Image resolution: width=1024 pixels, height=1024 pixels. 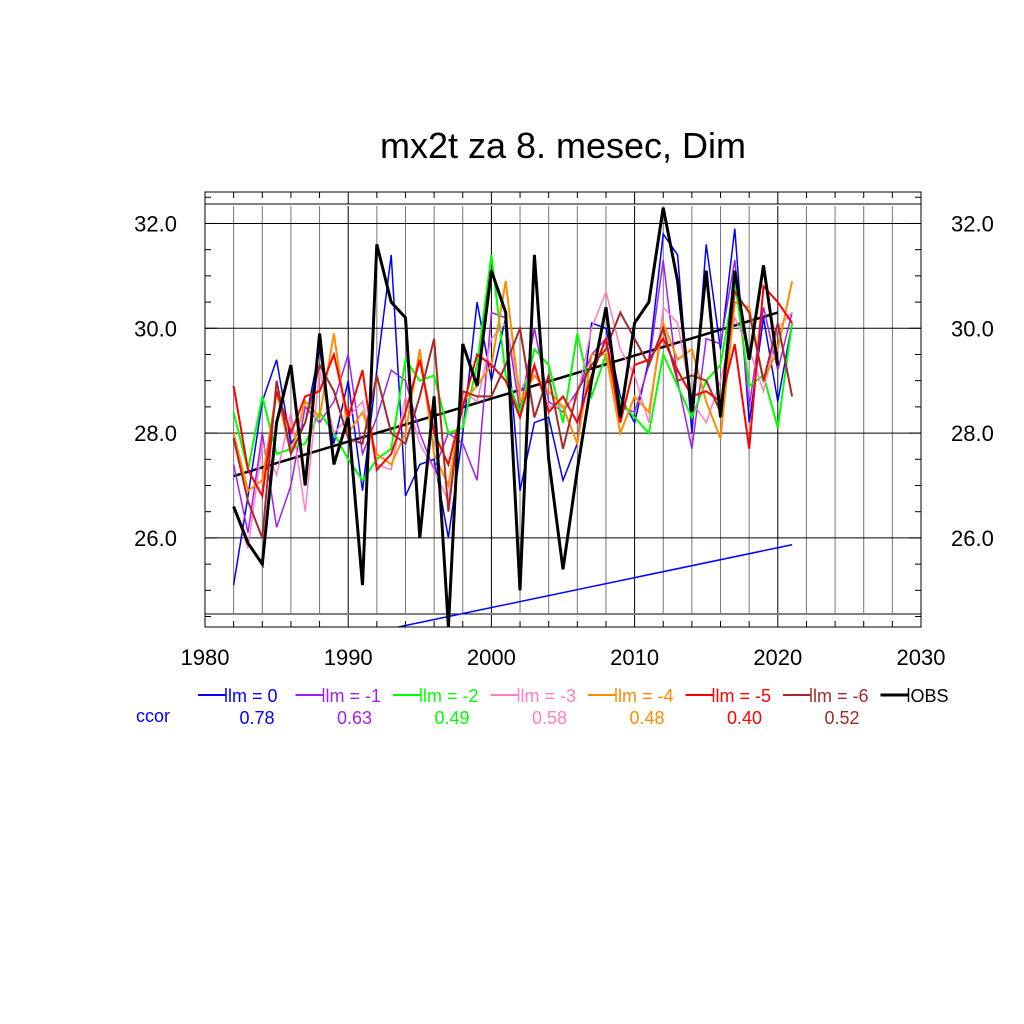 What do you see at coordinates (155, 223) in the screenshot?
I see `y-tick-label: 32.0` at bounding box center [155, 223].